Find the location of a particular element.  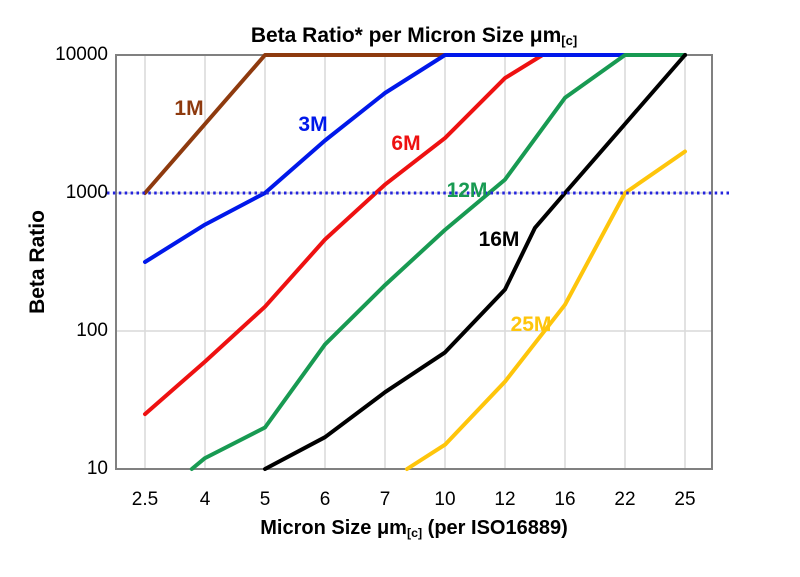

series-label-16M: 16M is located at coordinates (499, 239).